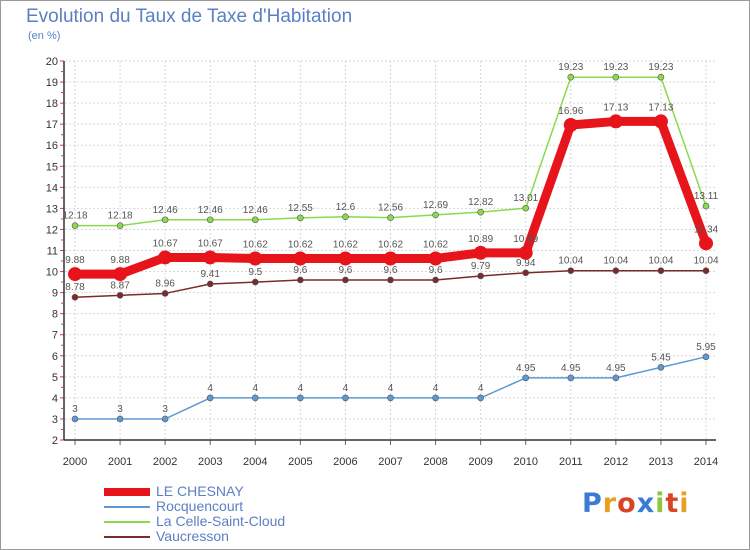 This screenshot has height=550, width=750. Describe the element at coordinates (192, 536) in the screenshot. I see `legend-label: Vaucresson` at that location.